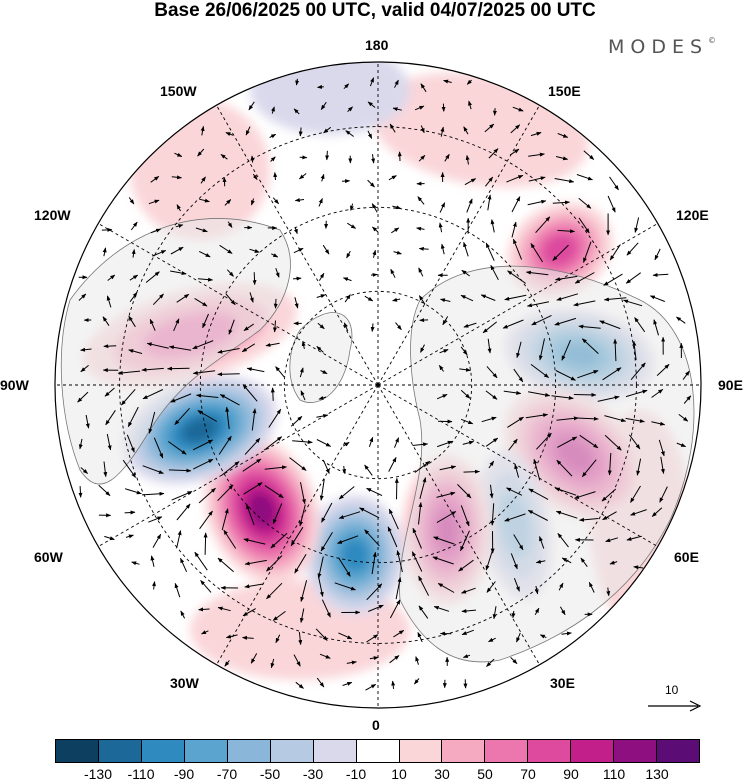 The width and height of the screenshot is (750, 783). Describe the element at coordinates (675, 706) in the screenshot. I see `vector-key-arrow` at that location.